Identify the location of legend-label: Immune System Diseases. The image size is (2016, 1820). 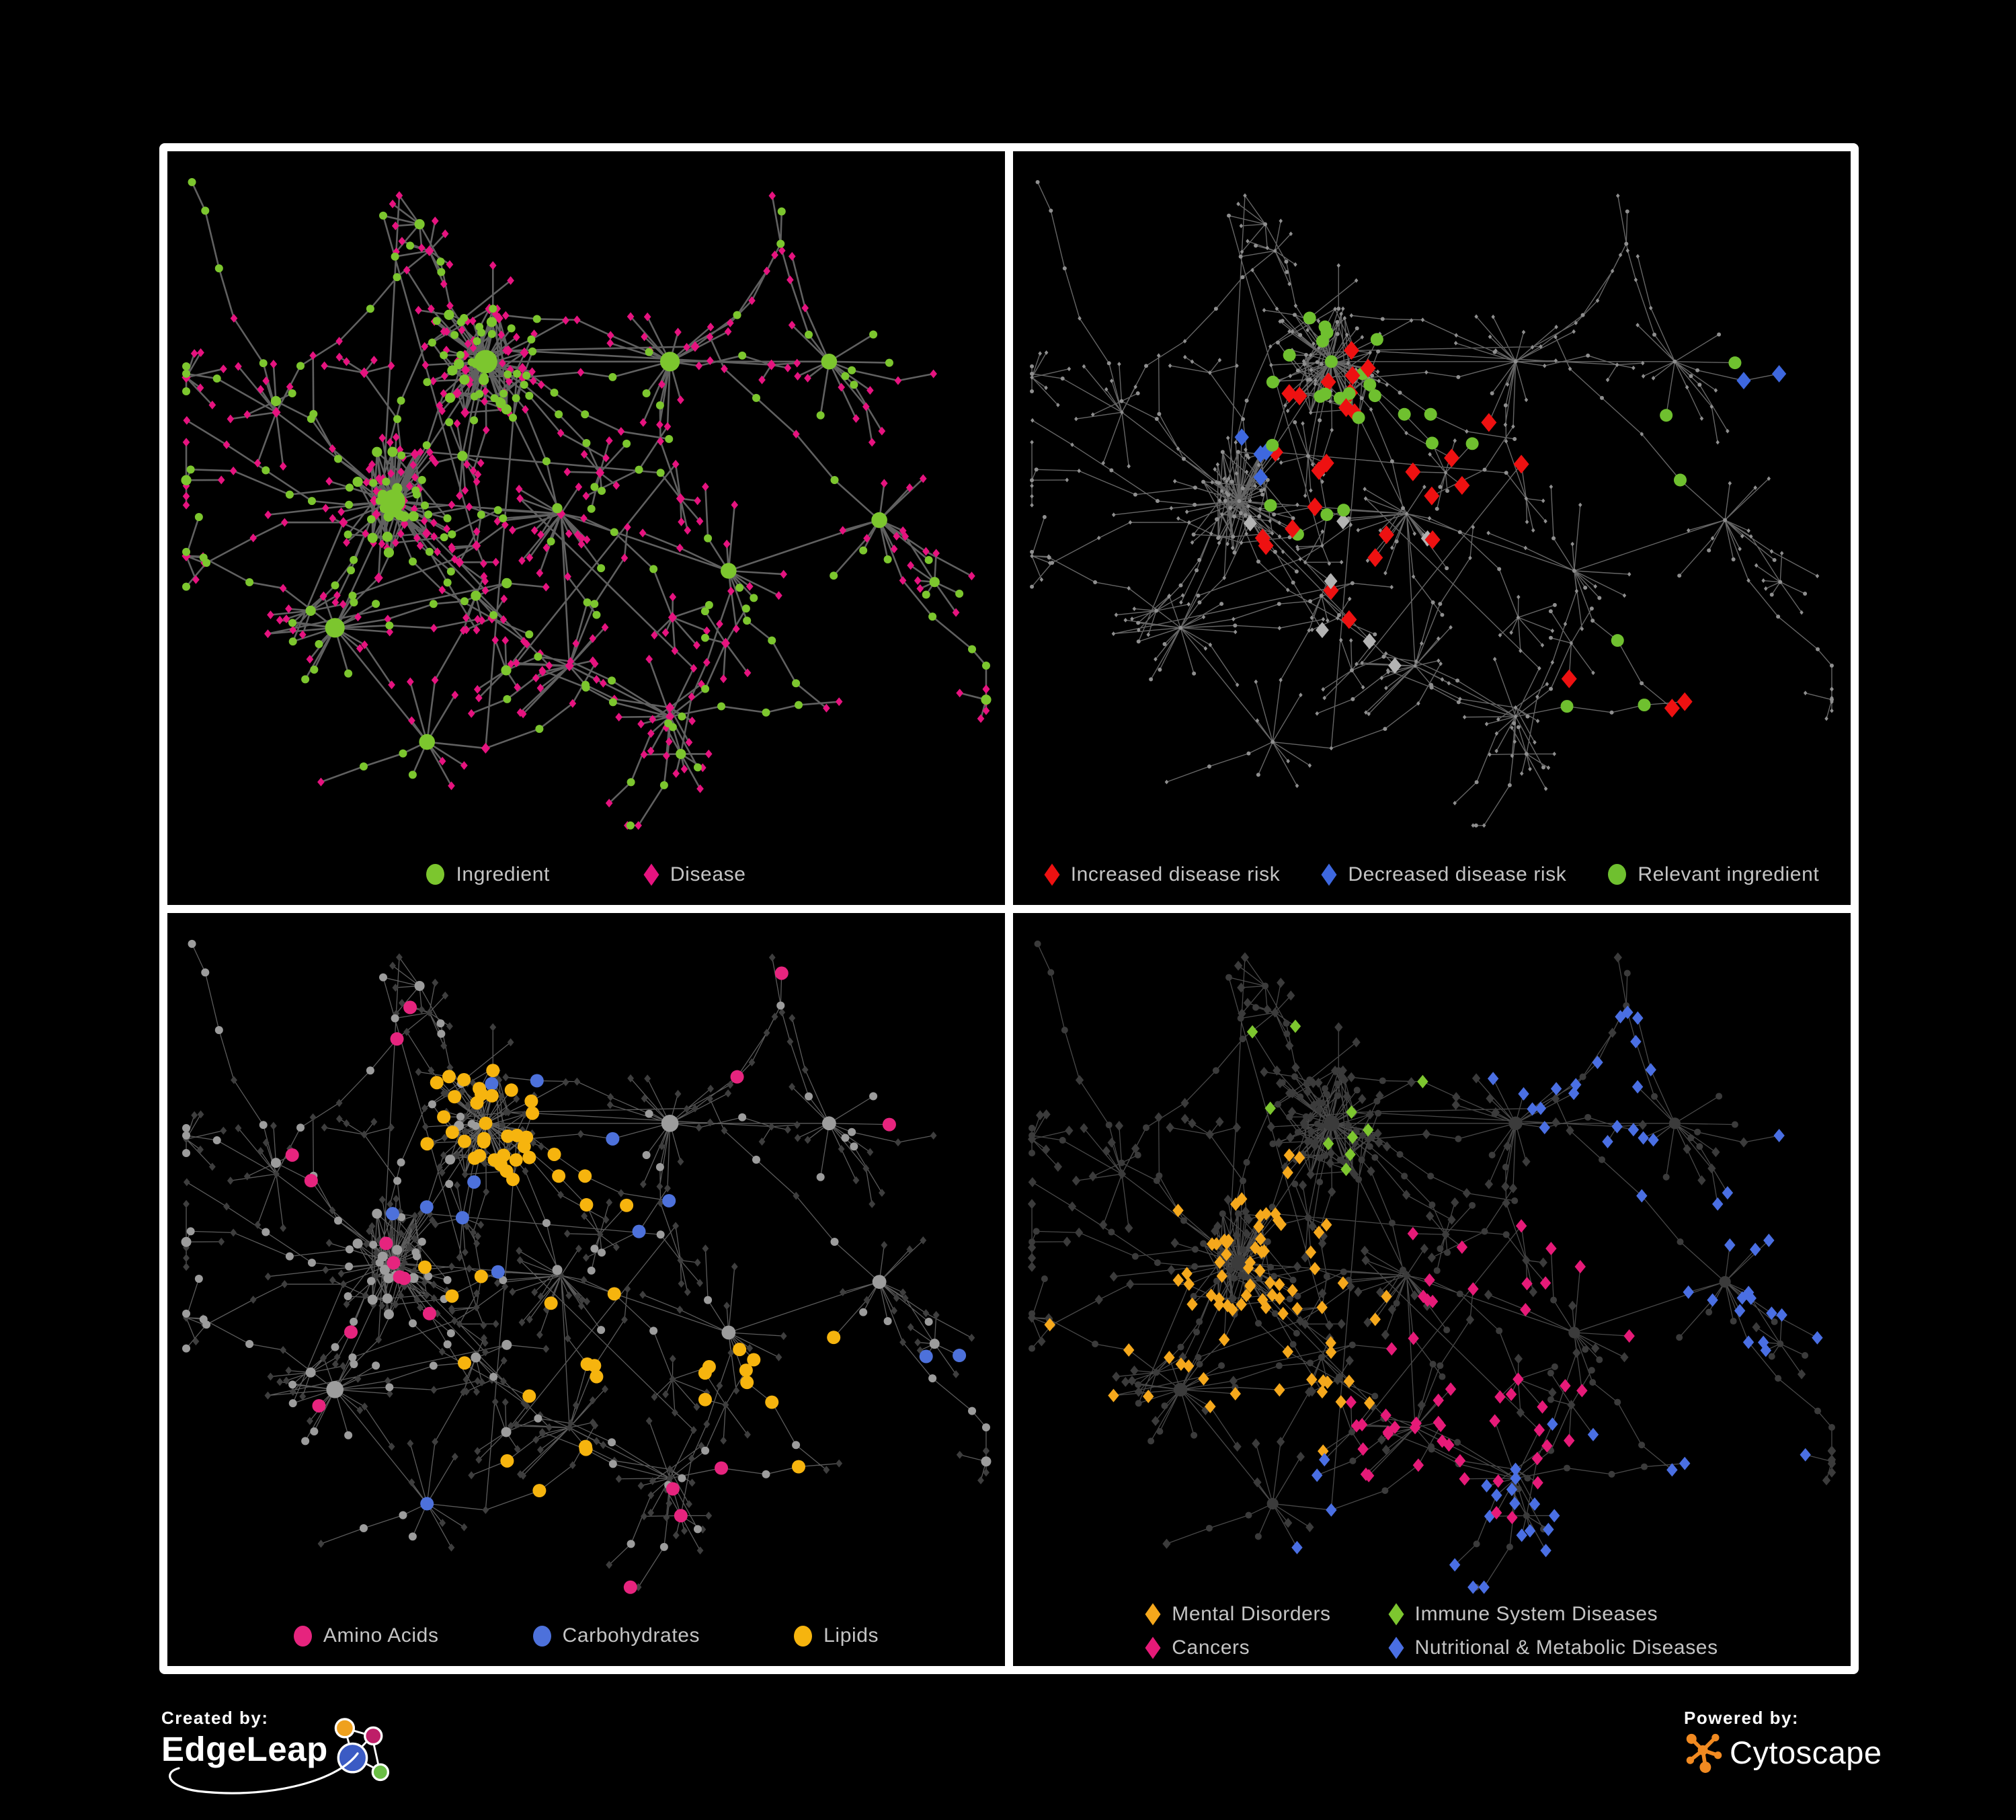
(1536, 1614).